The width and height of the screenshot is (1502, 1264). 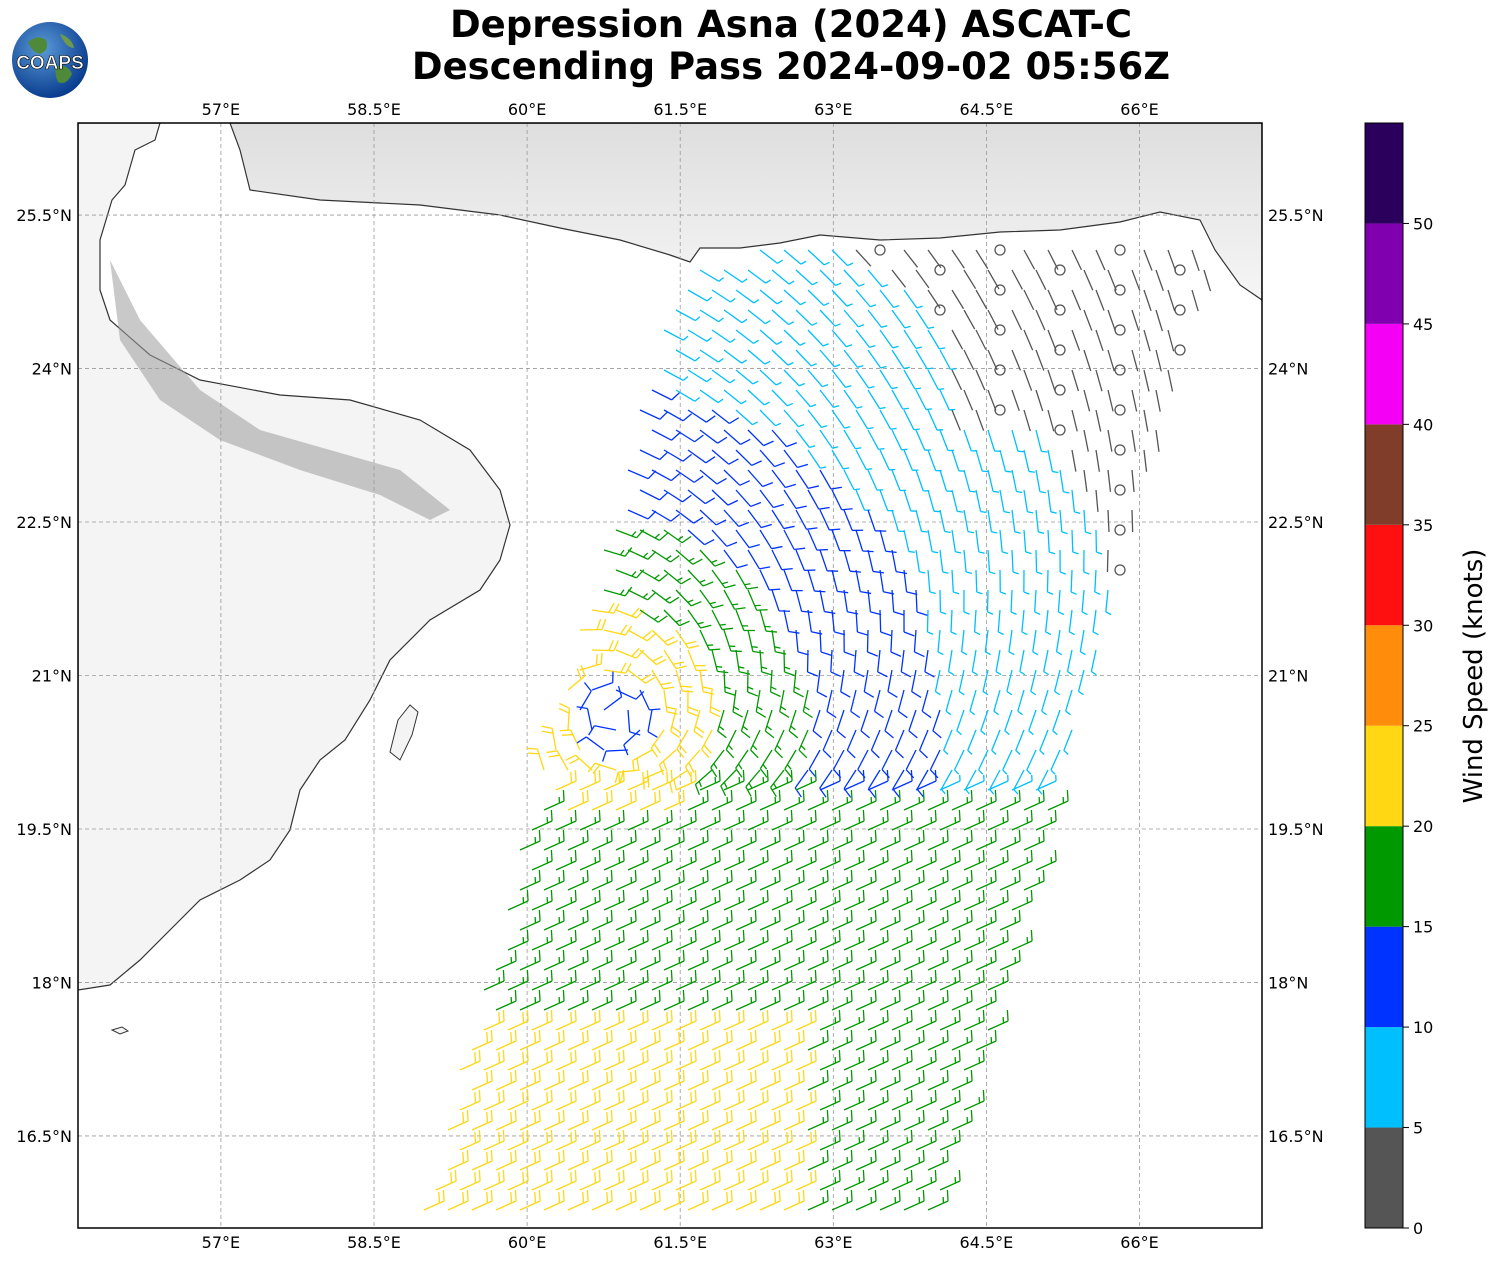 I want to click on lon-tick-label-bottom: 66°E, so click(x=1139, y=1242).